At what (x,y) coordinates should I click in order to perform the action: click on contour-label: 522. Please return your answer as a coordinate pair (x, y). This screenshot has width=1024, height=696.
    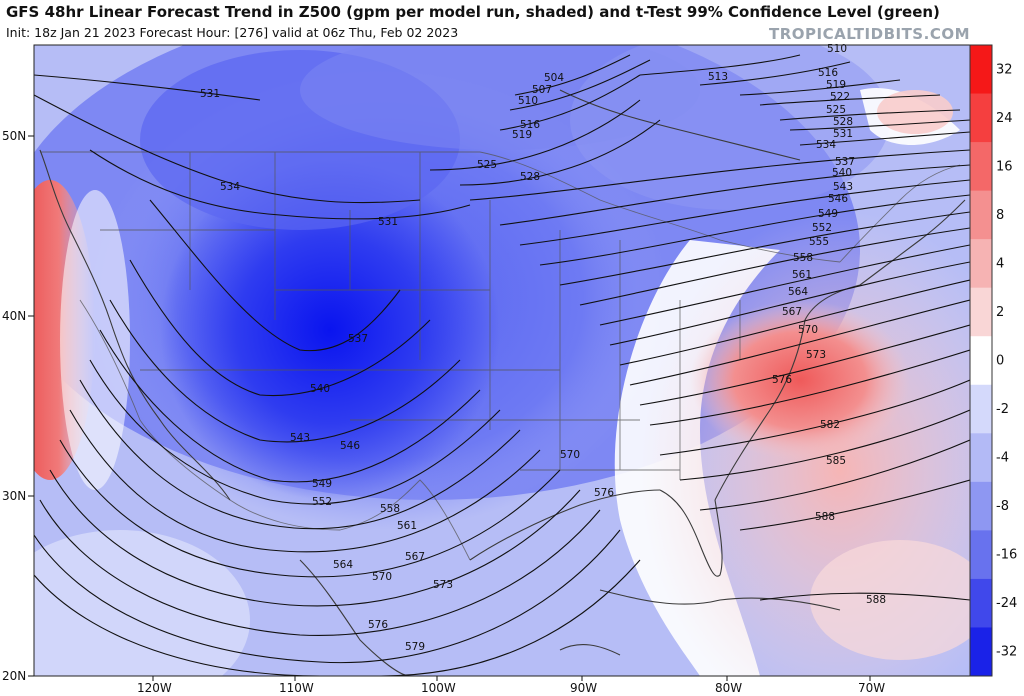
    Looking at the image, I should click on (840, 97).